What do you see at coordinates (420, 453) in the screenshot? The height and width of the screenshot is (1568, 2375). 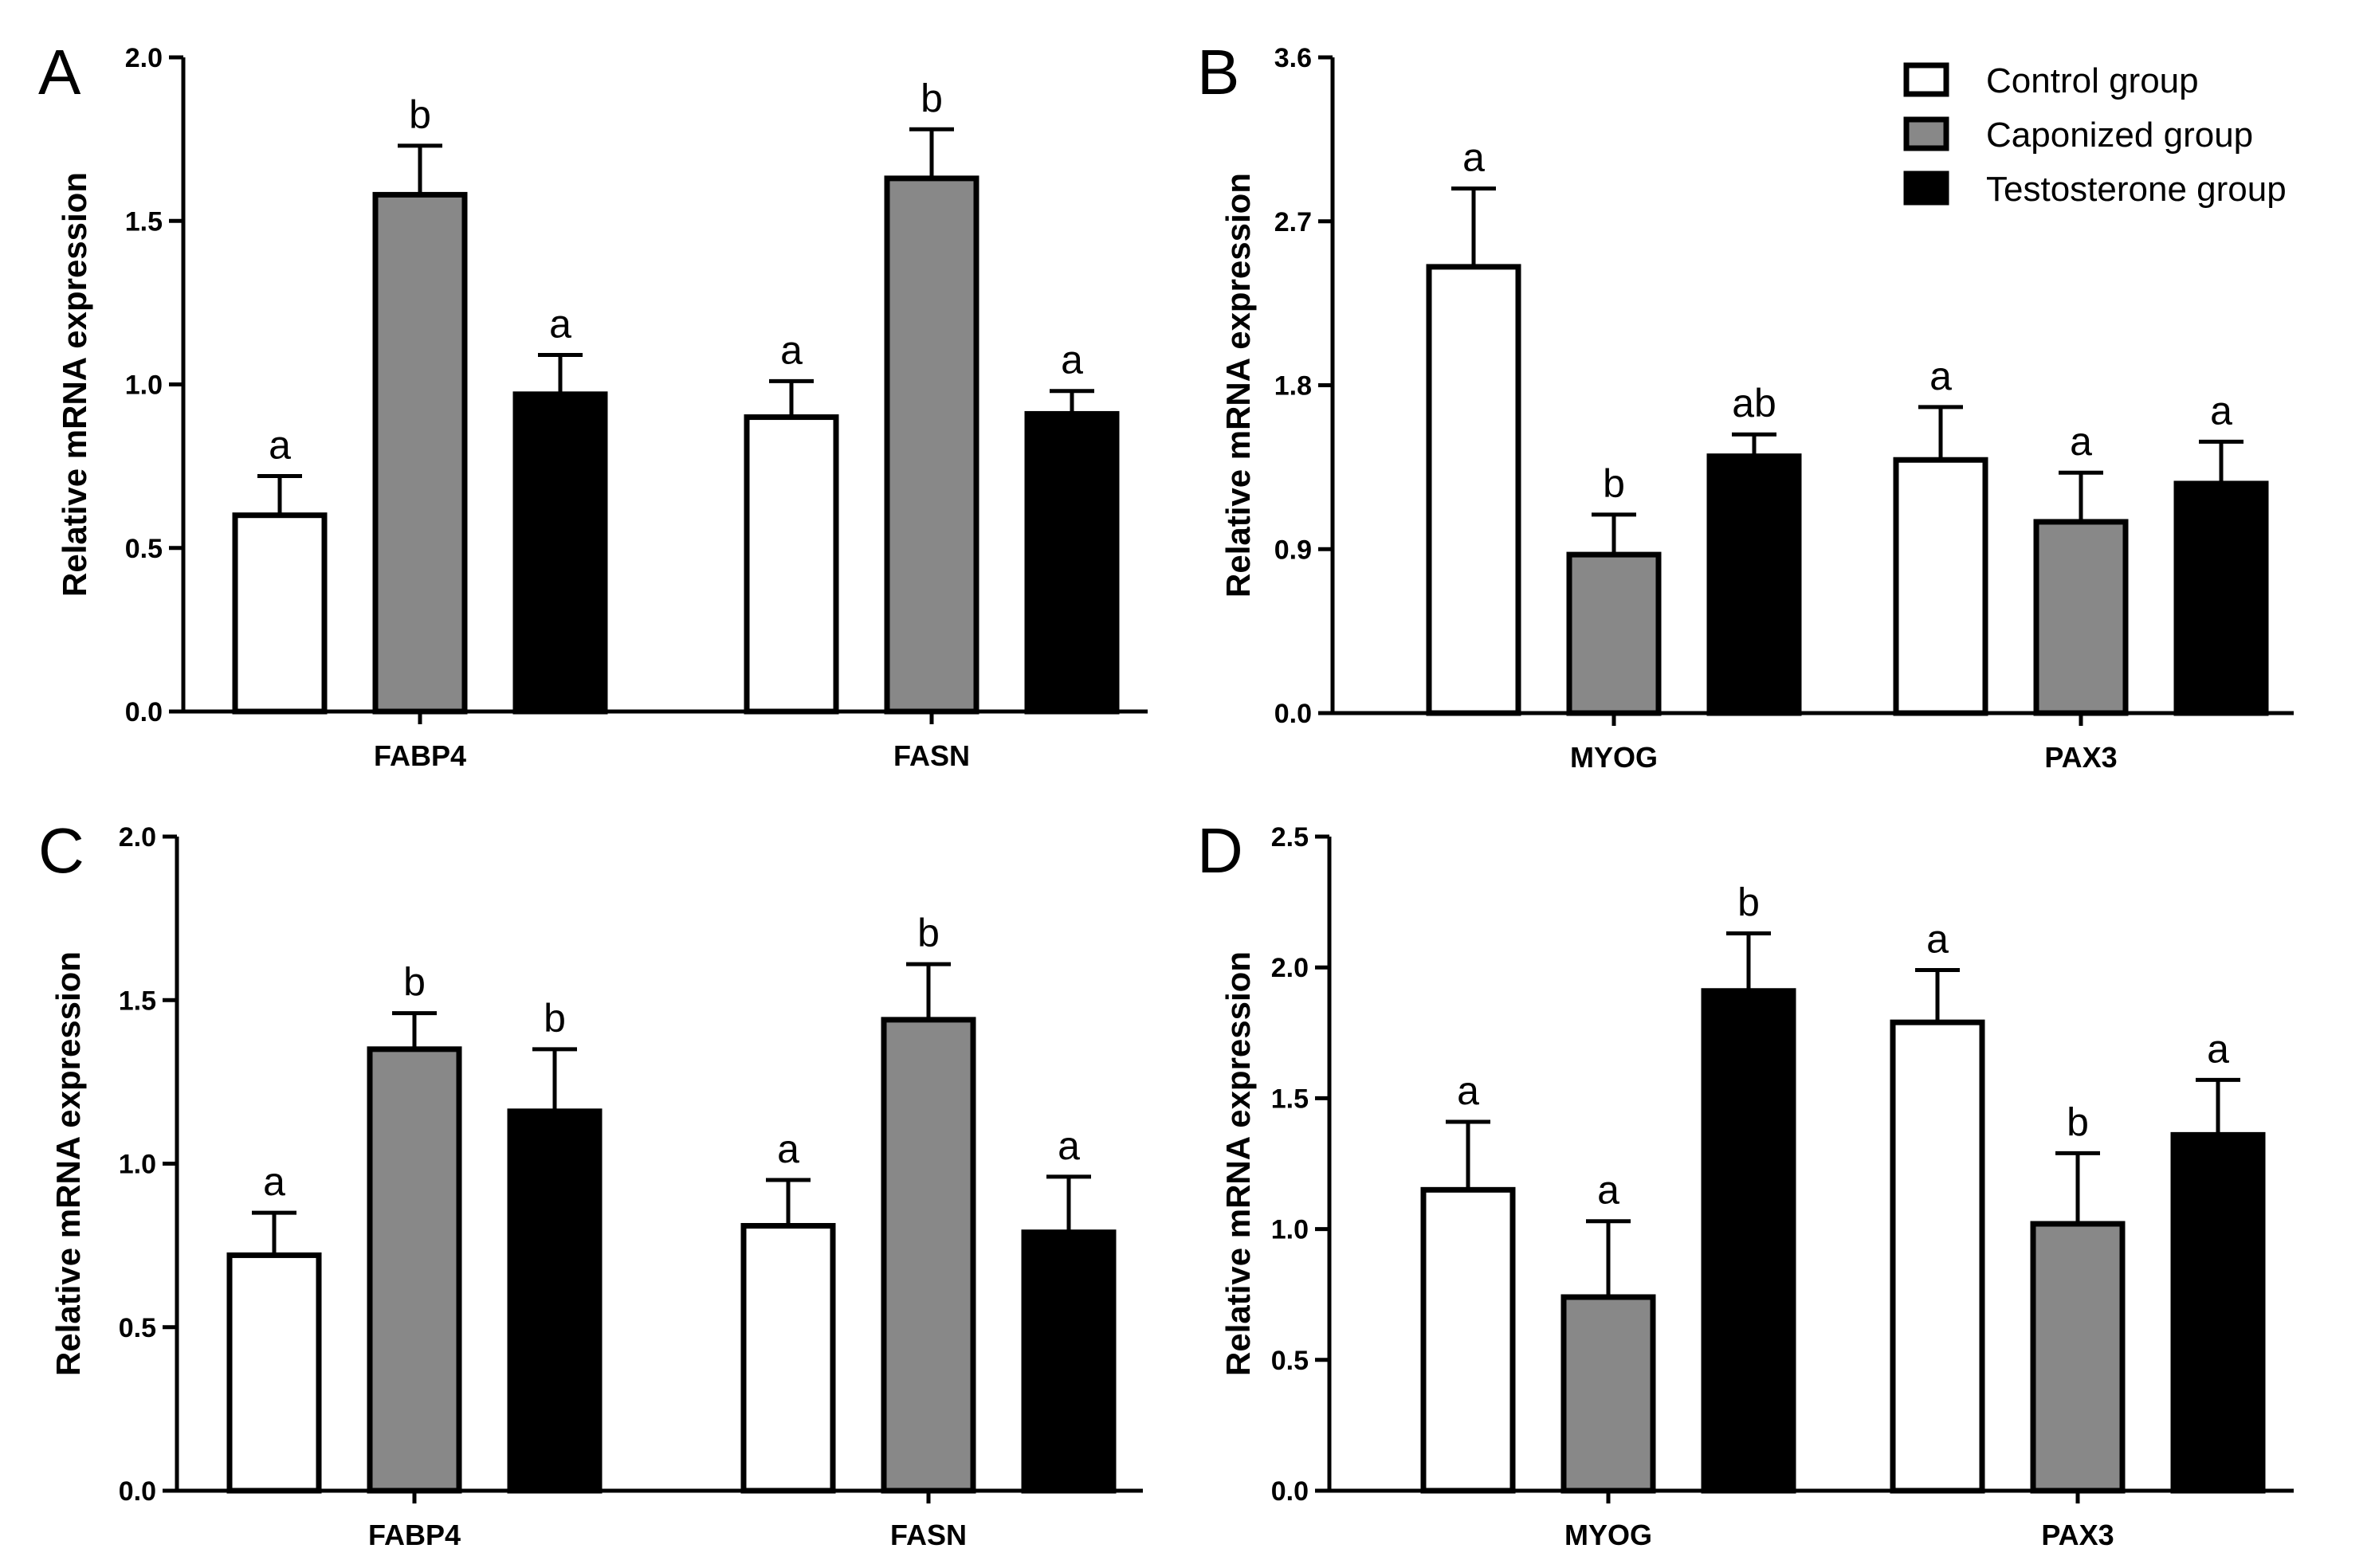 I see `bar-caponized-fabp4` at bounding box center [420, 453].